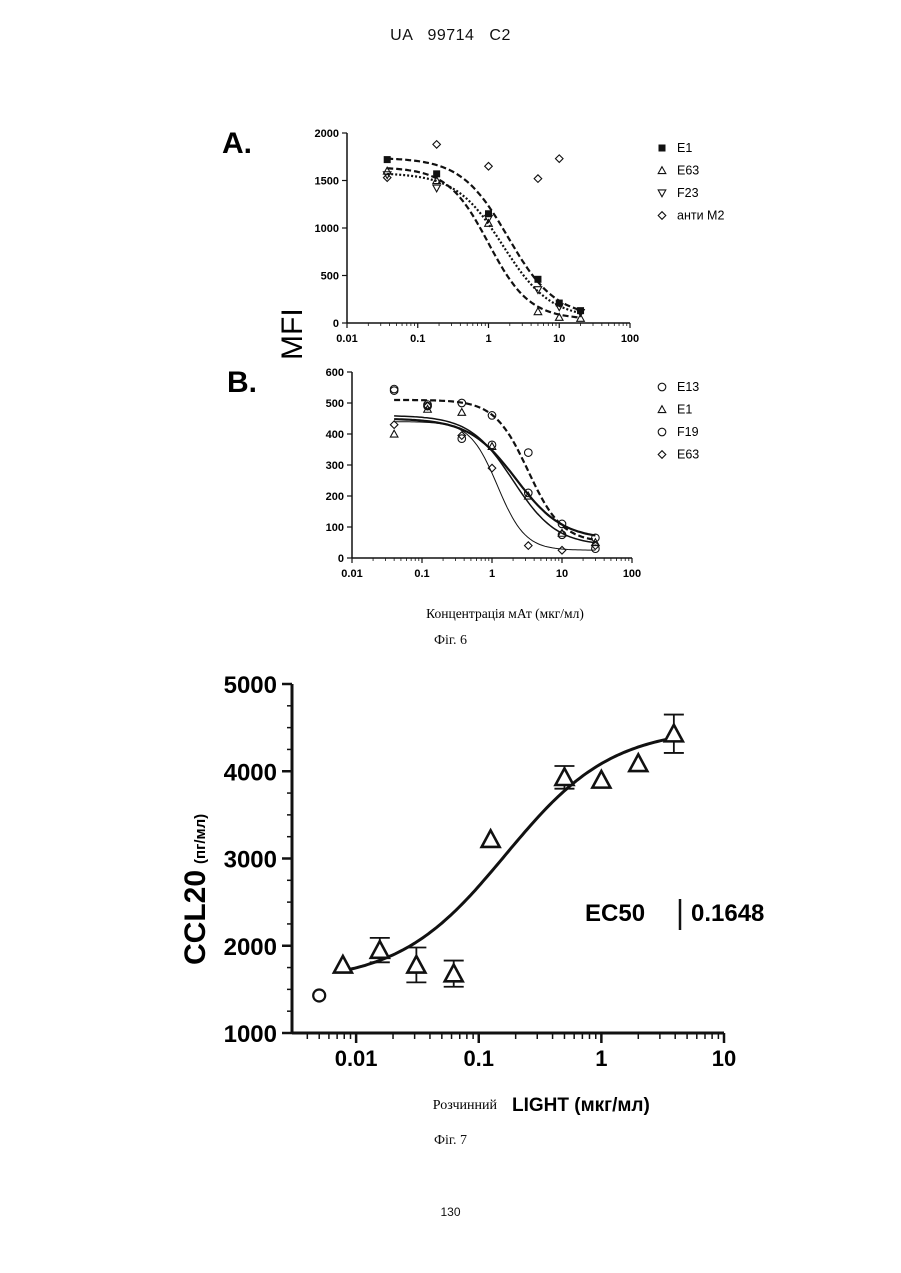  What do you see at coordinates (319, 995) in the screenshot?
I see `baseline-point` at bounding box center [319, 995].